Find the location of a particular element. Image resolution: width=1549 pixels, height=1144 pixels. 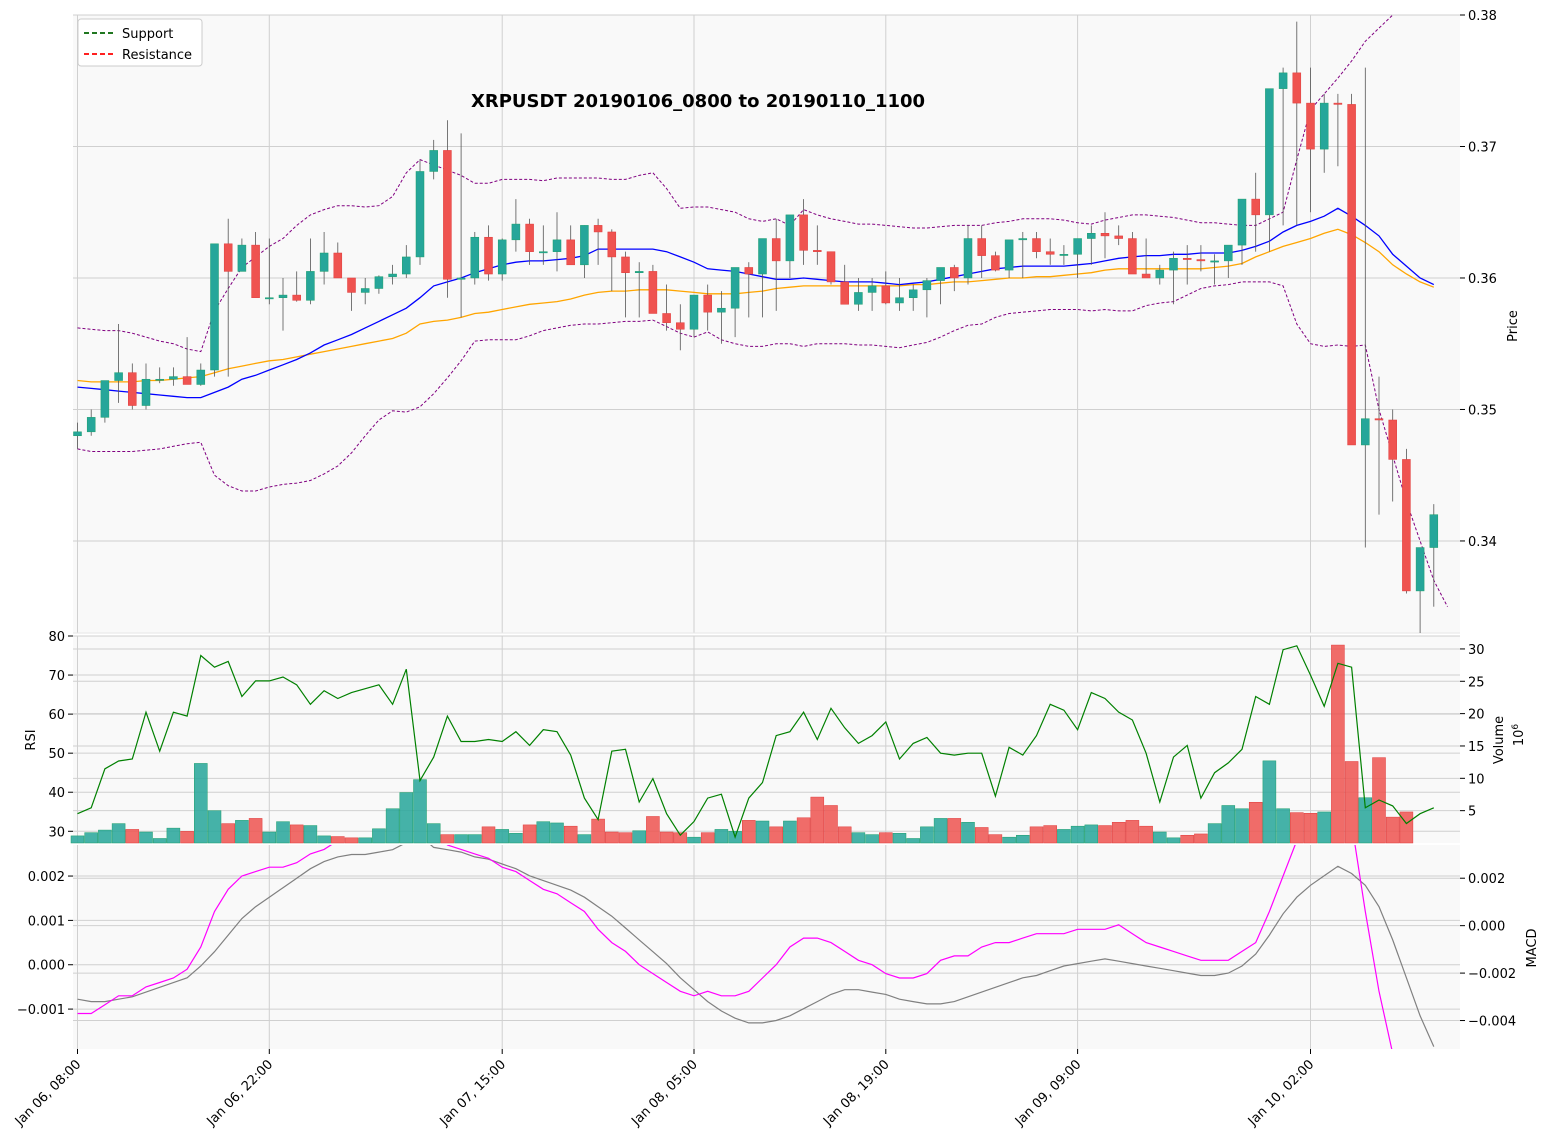

price-tick-label: 0.35 is located at coordinates (1482, 410).